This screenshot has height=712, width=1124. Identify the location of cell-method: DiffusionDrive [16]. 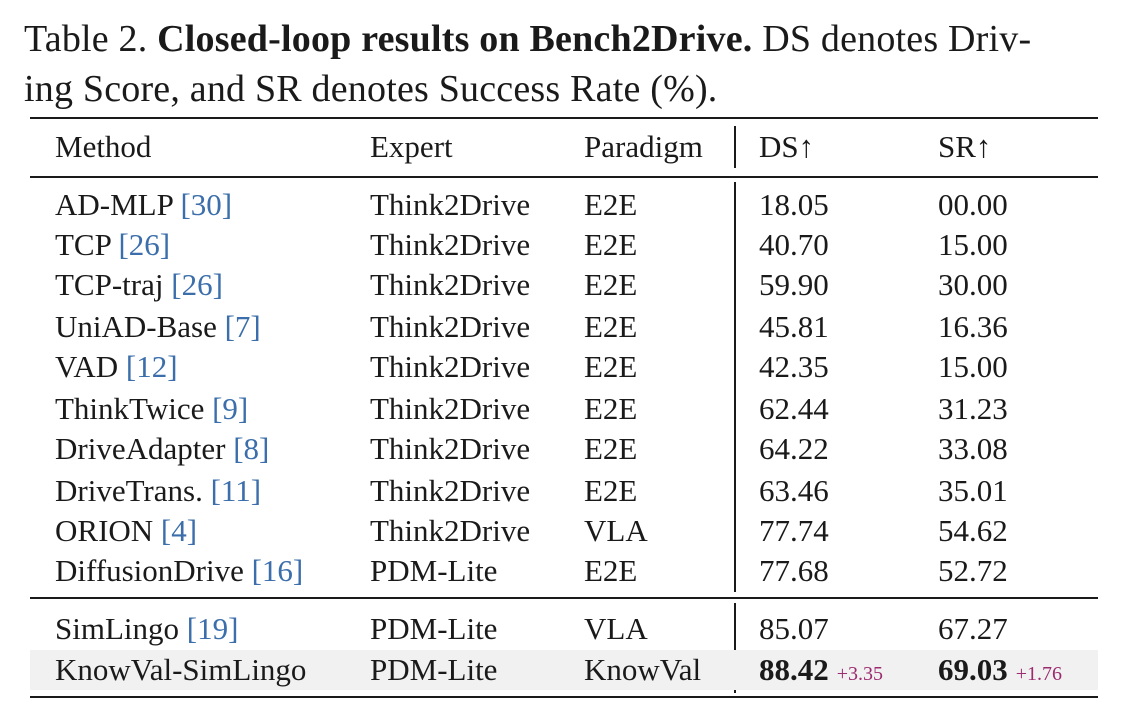
(179, 571).